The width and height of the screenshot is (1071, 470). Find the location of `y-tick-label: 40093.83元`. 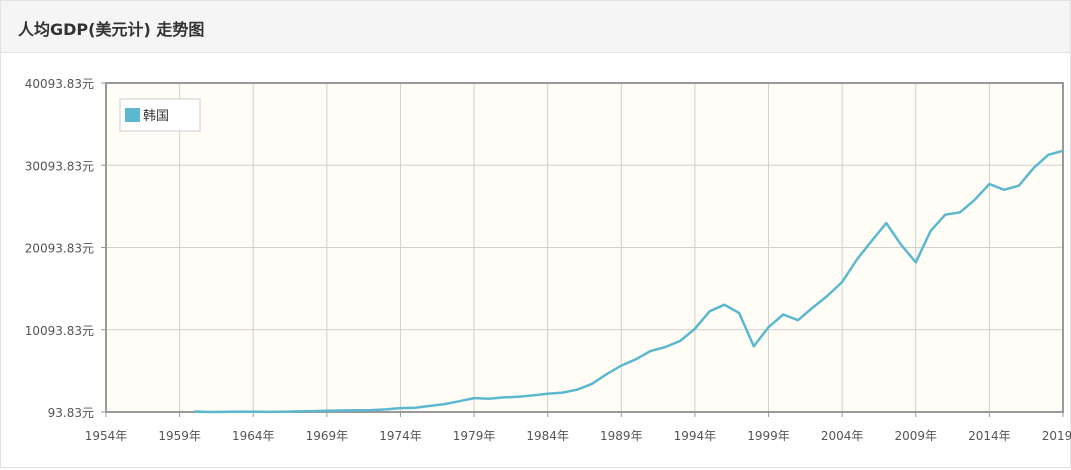

y-tick-label: 40093.83元 is located at coordinates (59, 84).